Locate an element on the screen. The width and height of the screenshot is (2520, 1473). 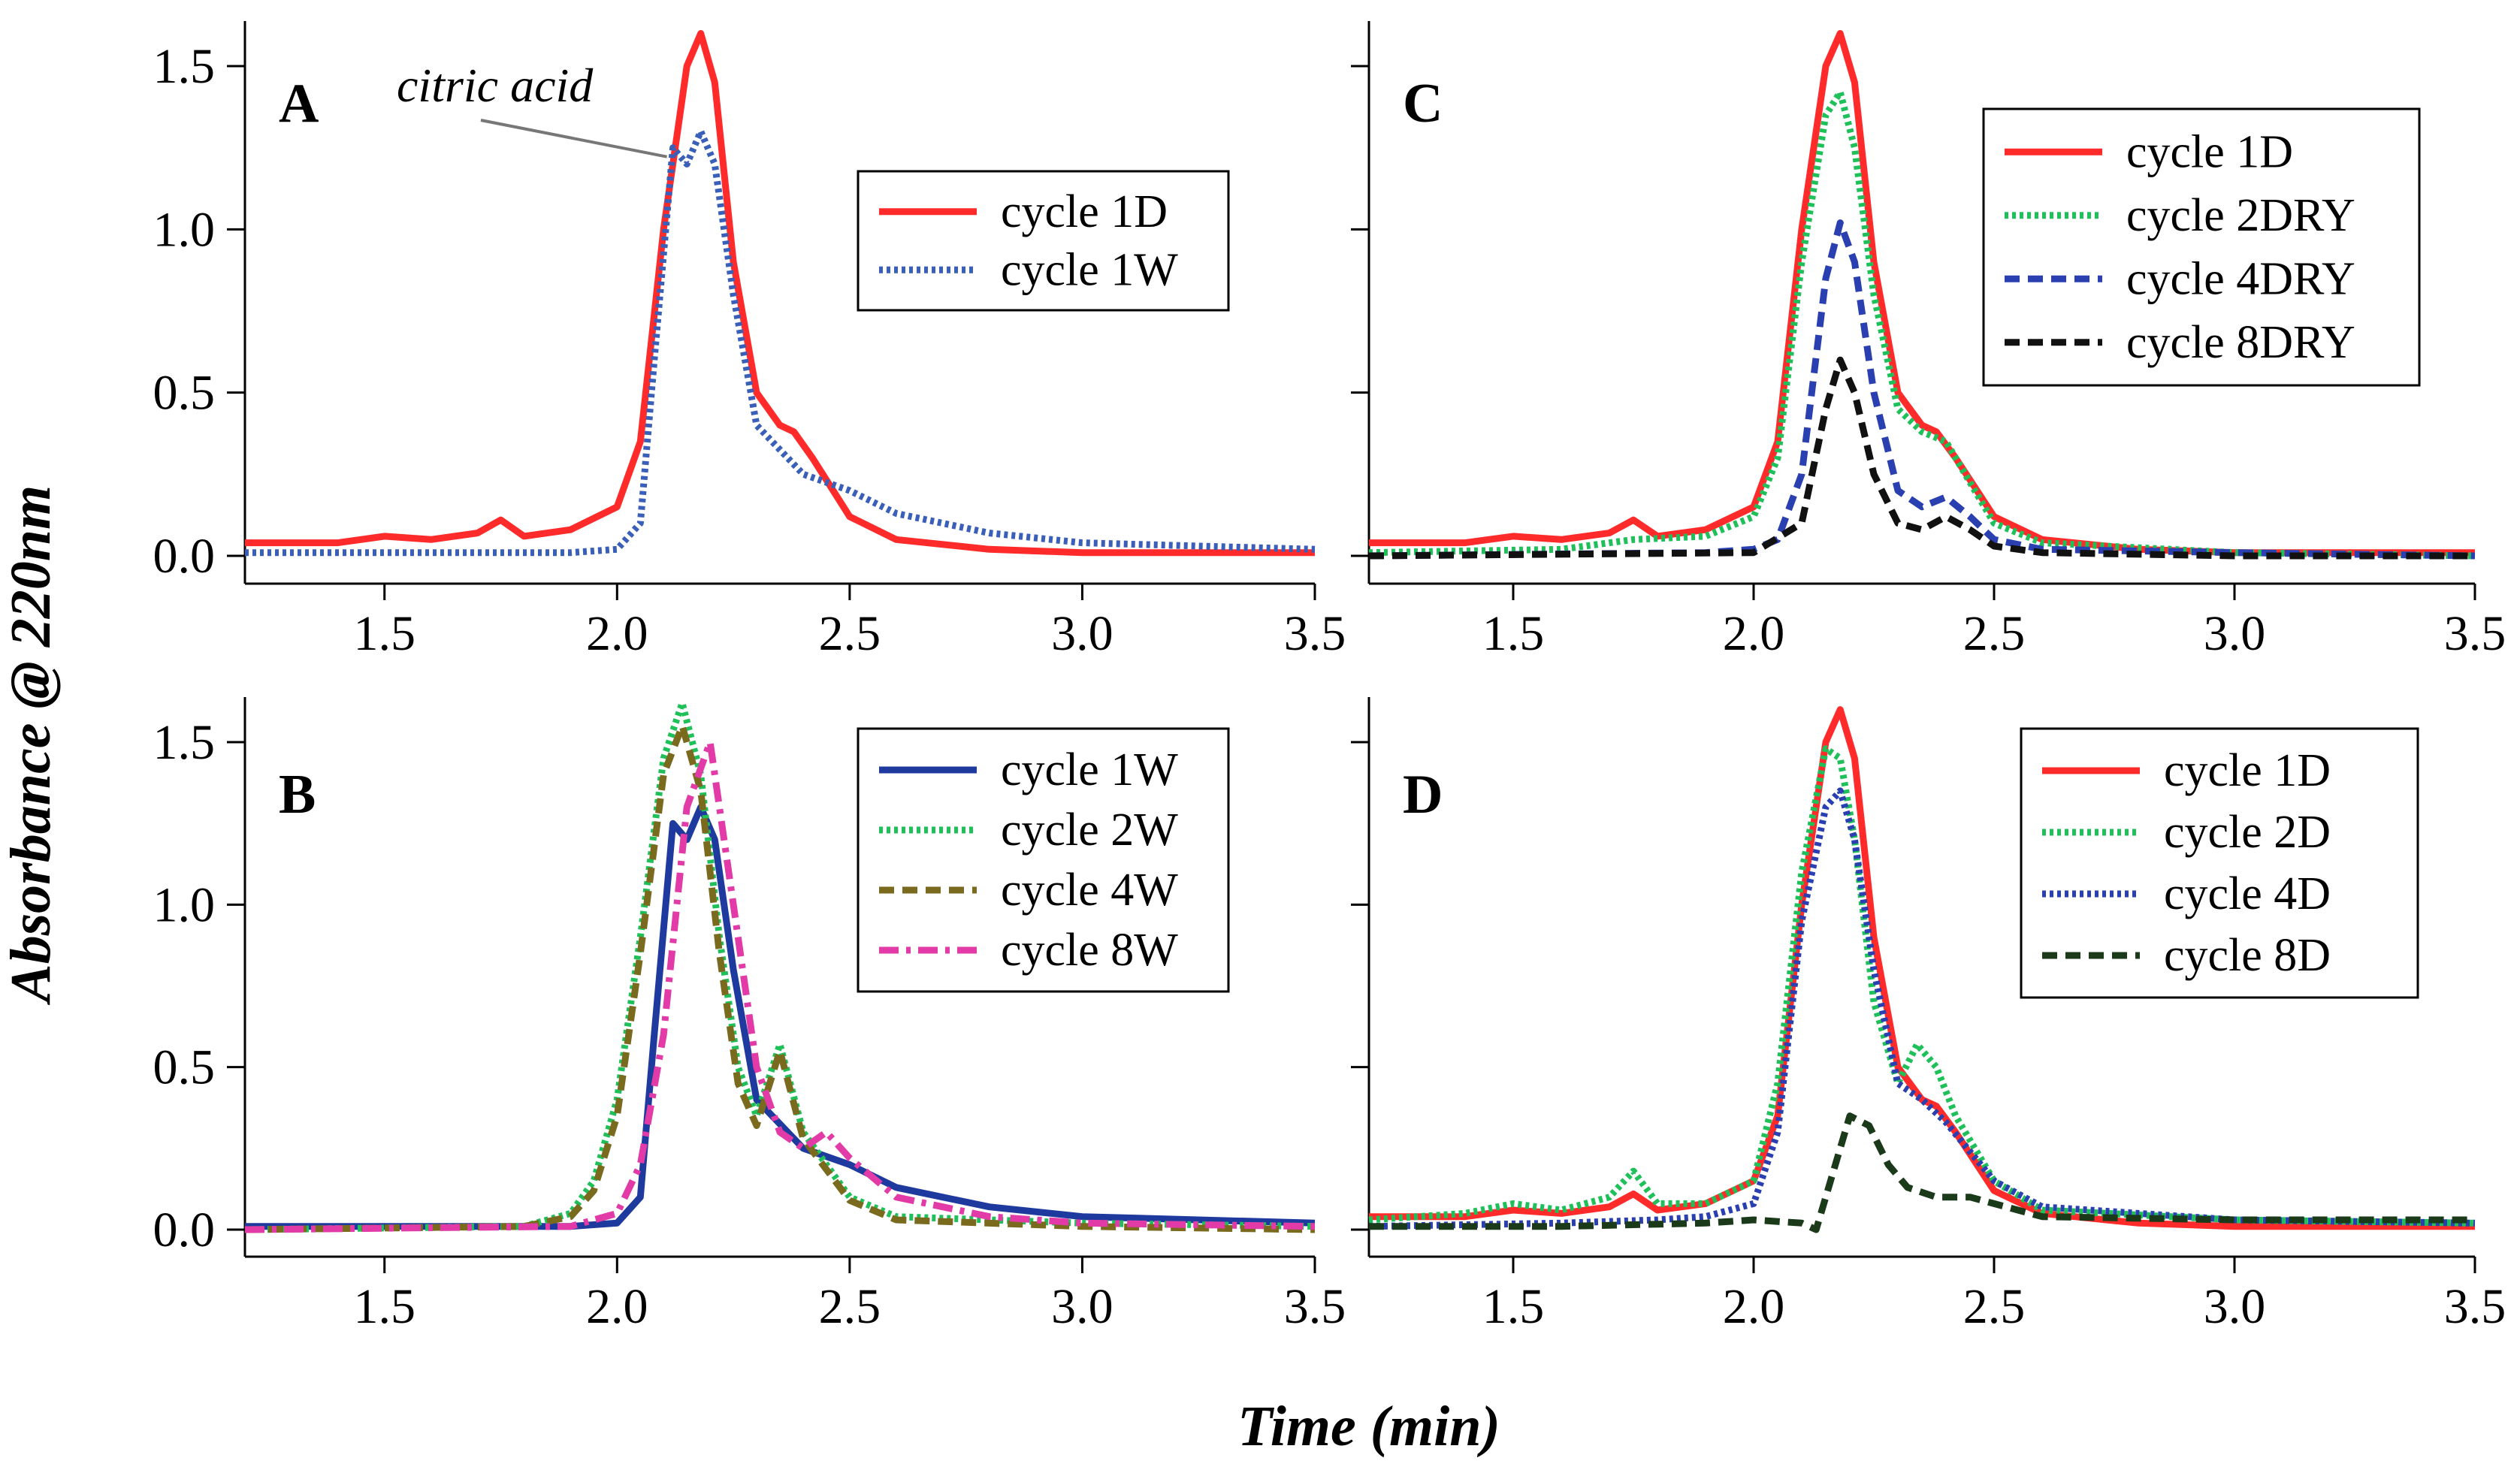
legend: cycle 1D cycle 2D cycle 4D cycle 8D is located at coordinates (2219, 863).